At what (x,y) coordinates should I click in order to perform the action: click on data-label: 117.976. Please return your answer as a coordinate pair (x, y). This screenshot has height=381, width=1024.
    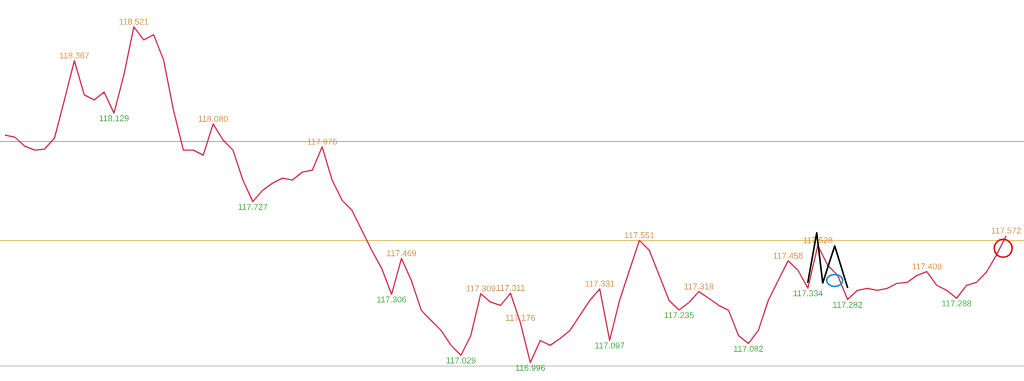
    Looking at the image, I should click on (322, 141).